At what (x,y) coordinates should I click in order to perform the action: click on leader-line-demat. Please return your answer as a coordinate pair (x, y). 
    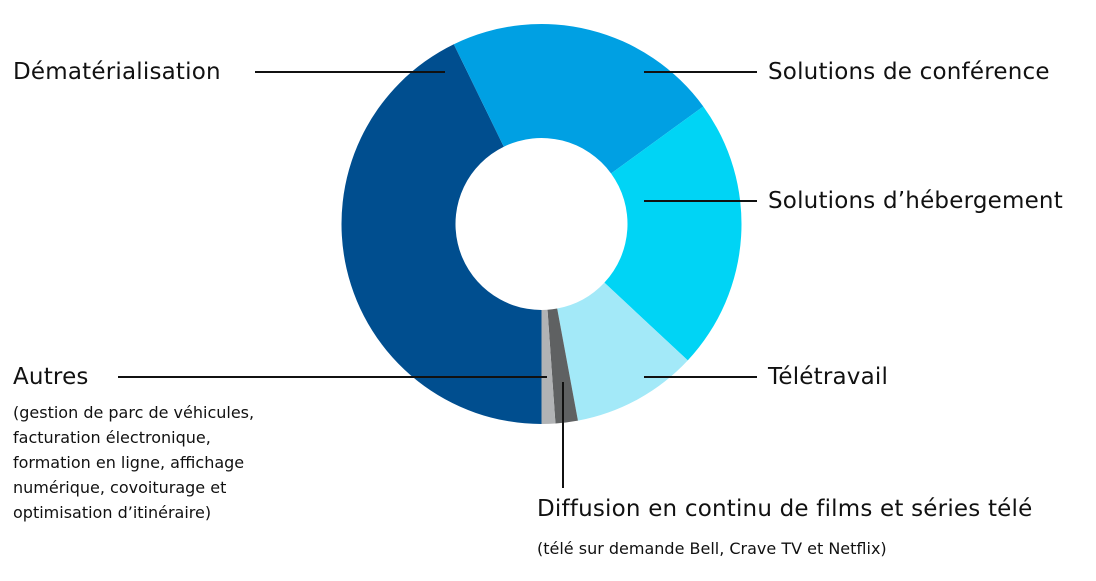
    Looking at the image, I should click on (350, 72).